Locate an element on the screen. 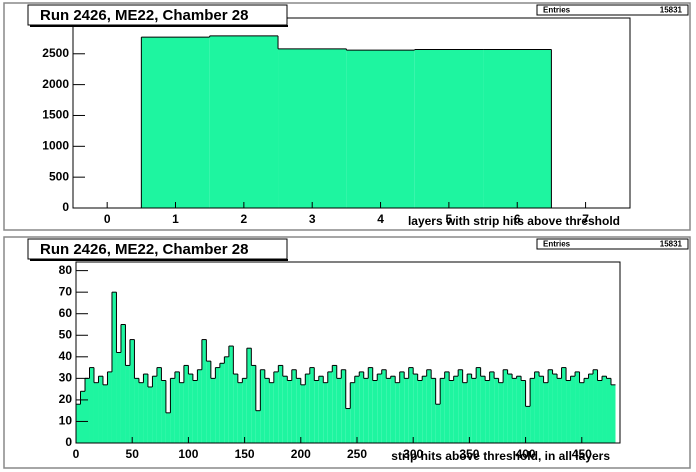 This screenshot has width=696, height=472. x-tick-label: 350 is located at coordinates (469, 454).